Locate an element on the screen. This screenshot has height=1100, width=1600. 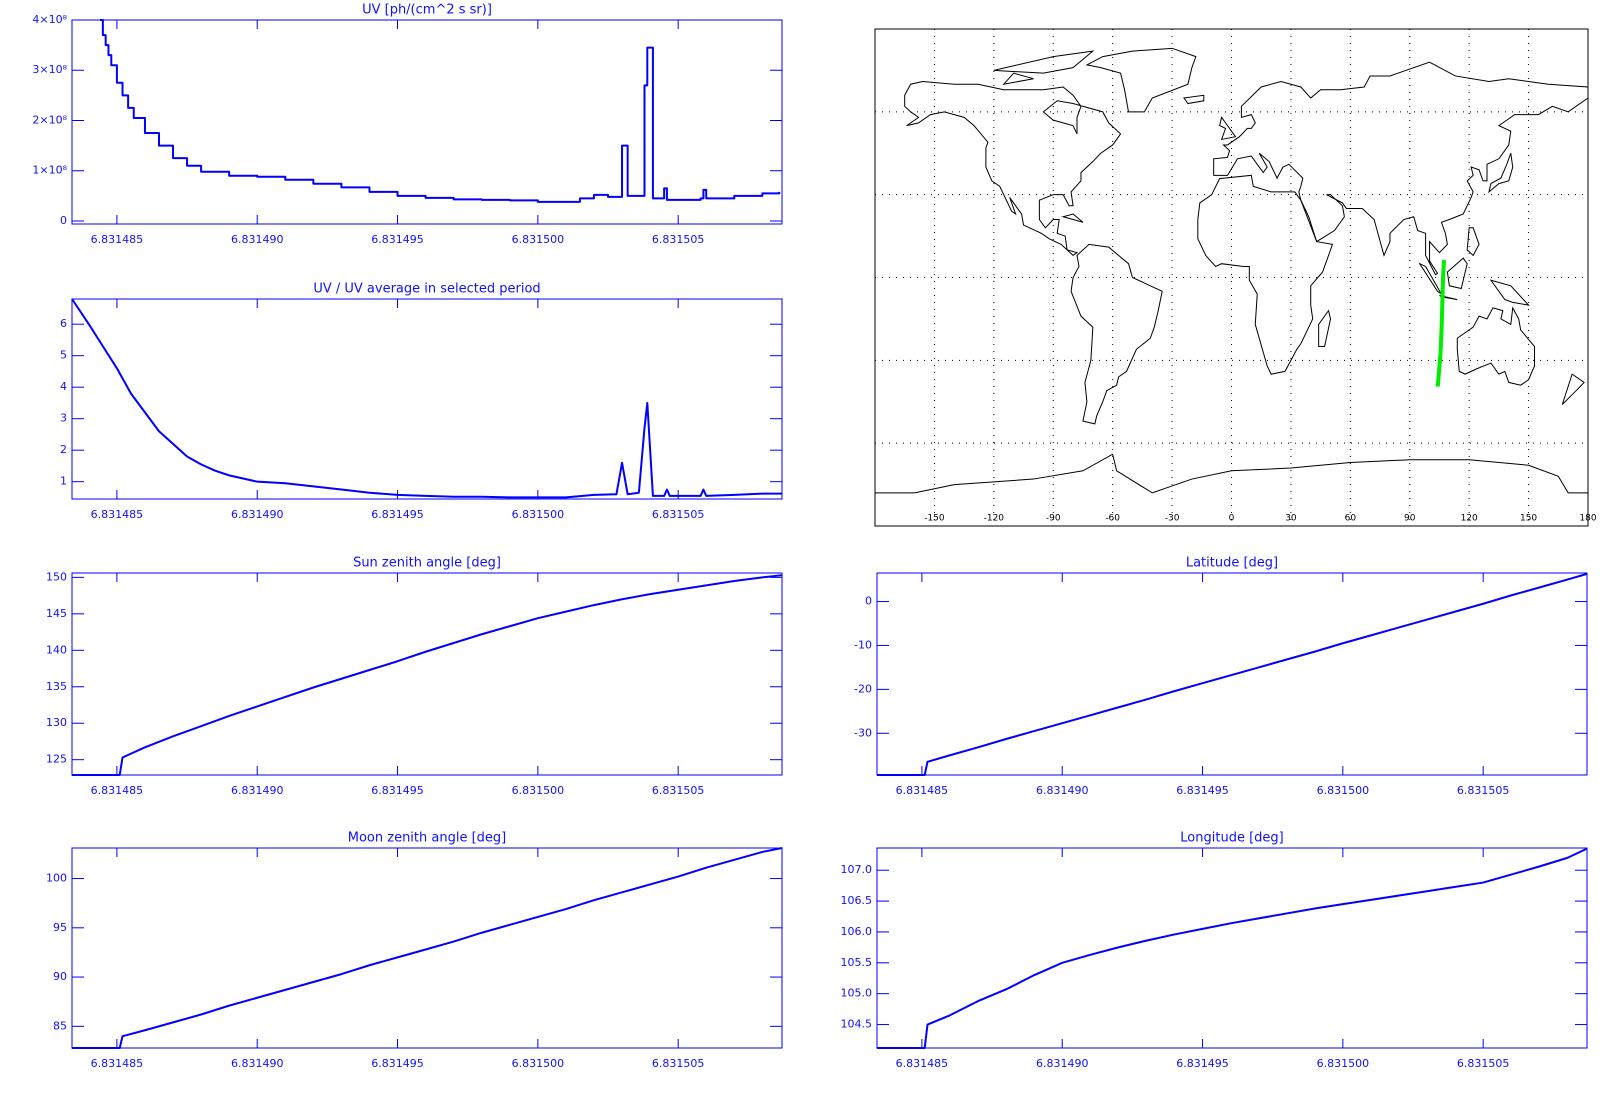
y-tick-label: 104.5 is located at coordinates (857, 1024).